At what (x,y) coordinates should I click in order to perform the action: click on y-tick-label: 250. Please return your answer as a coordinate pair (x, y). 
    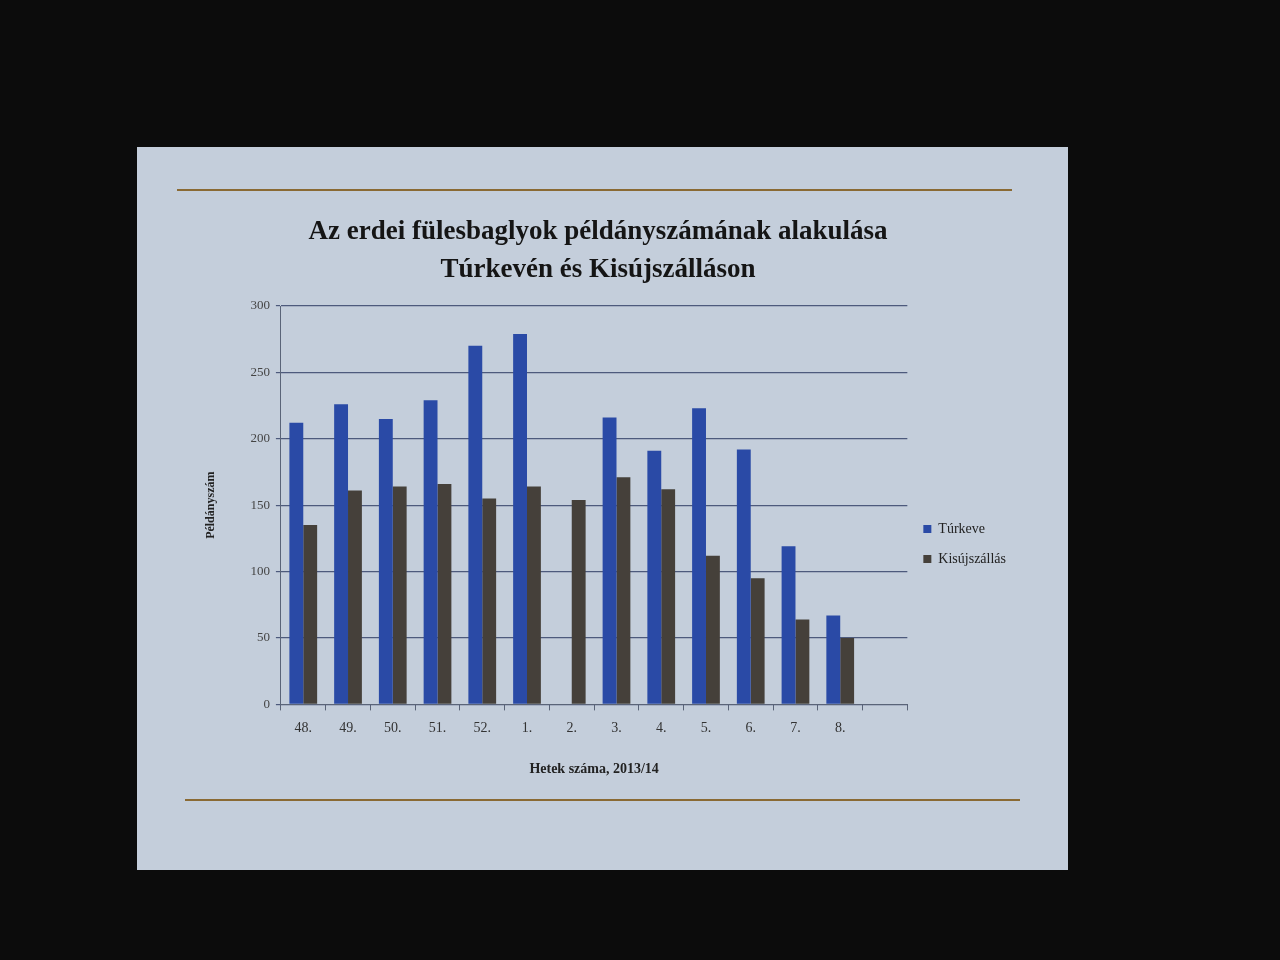
    Looking at the image, I should click on (260, 371).